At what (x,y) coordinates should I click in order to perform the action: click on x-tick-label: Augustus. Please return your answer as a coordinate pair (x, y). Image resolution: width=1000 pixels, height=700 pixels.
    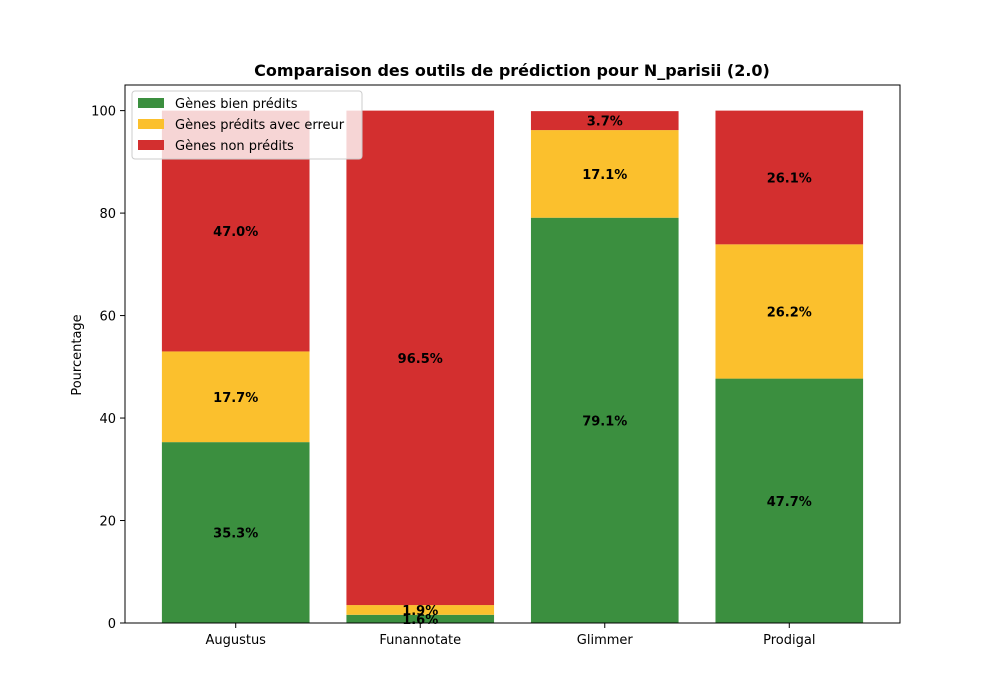
    Looking at the image, I should click on (235, 640).